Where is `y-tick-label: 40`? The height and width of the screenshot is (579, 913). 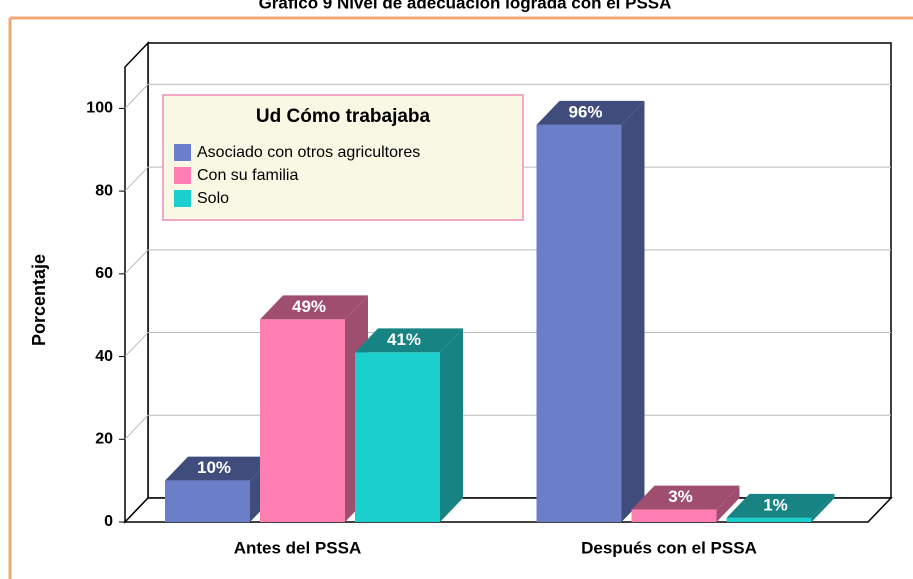
y-tick-label: 40 is located at coordinates (104, 356).